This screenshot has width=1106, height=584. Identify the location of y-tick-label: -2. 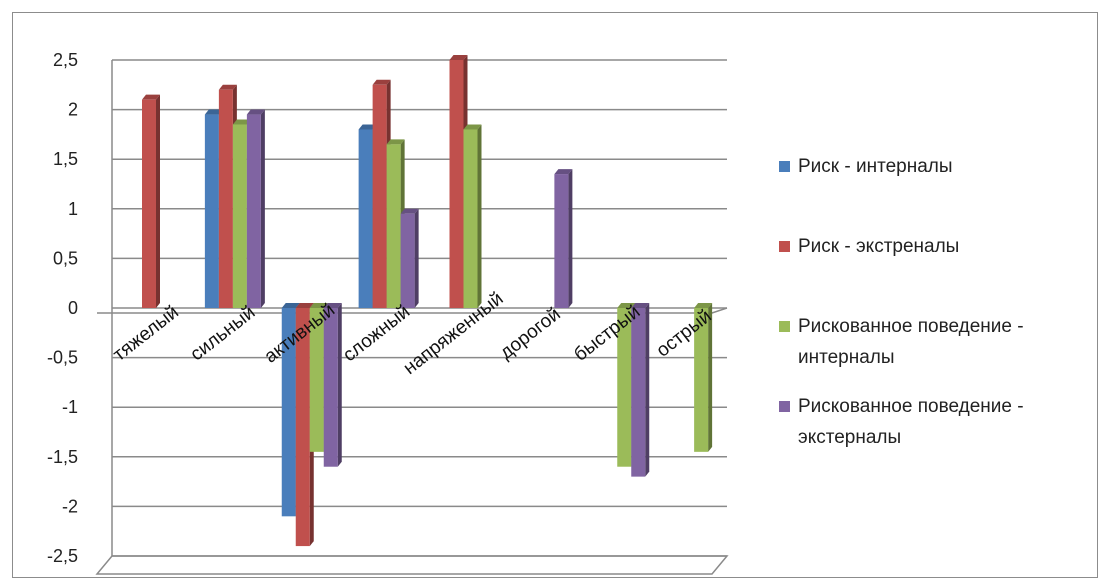
(70, 506).